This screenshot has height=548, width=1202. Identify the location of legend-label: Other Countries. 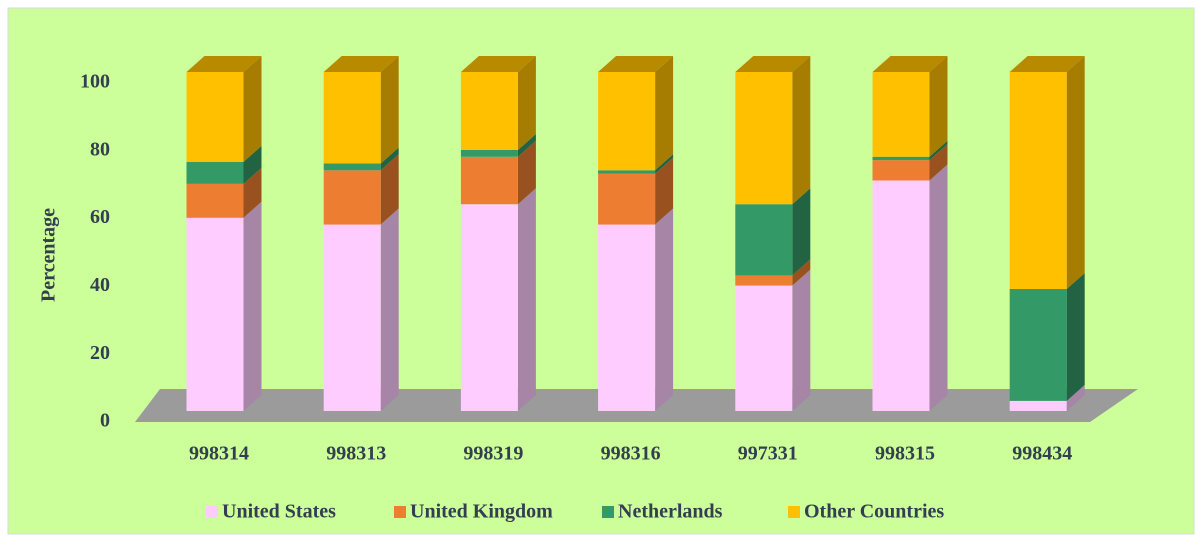
(874, 512).